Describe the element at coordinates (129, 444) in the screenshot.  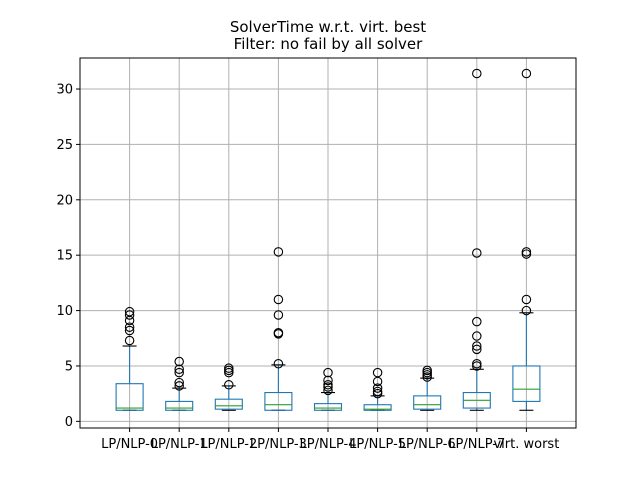
I see `x-tick-label: LP/NLP-0` at that location.